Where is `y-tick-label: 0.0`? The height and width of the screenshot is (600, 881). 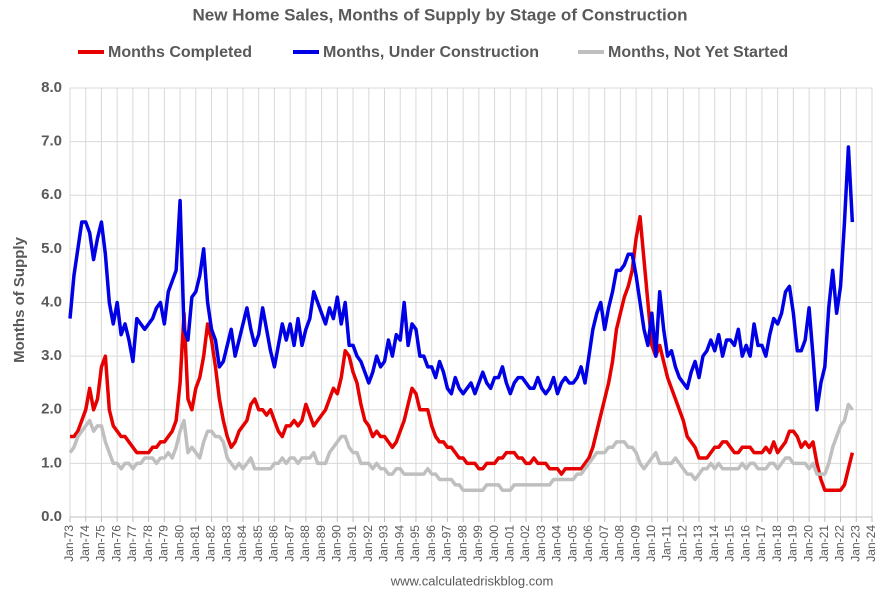 y-tick-label: 0.0 is located at coordinates (51, 516).